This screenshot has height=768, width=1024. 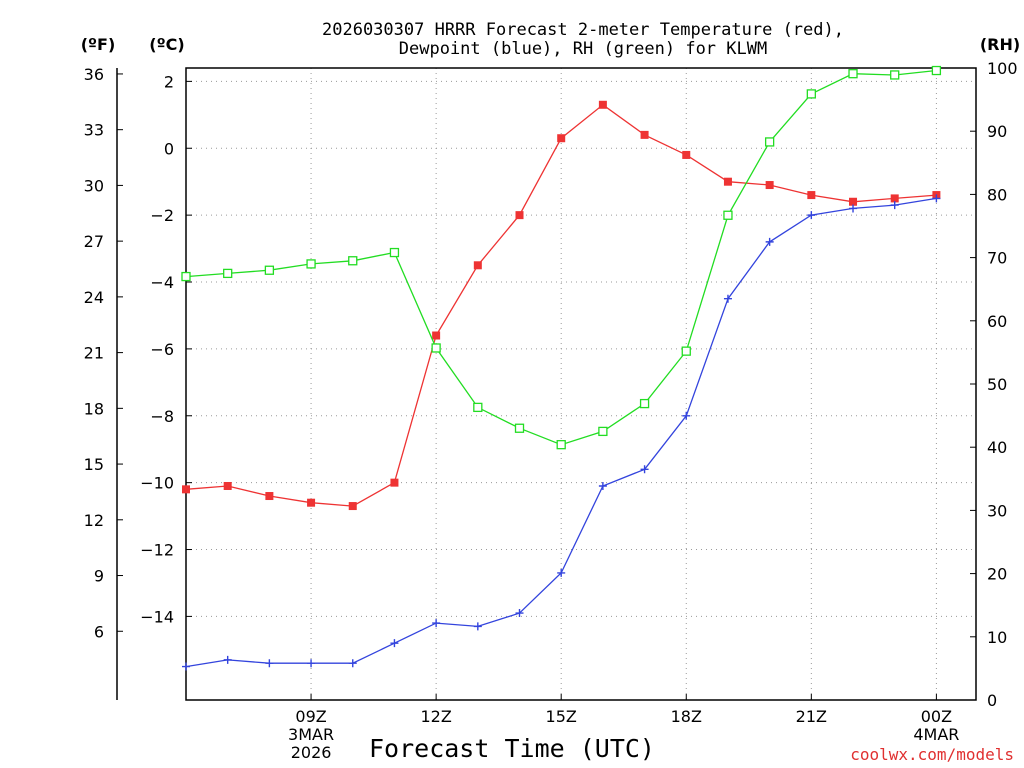 I want to click on fahrenheit-tick-label: 30, so click(x=94, y=185).